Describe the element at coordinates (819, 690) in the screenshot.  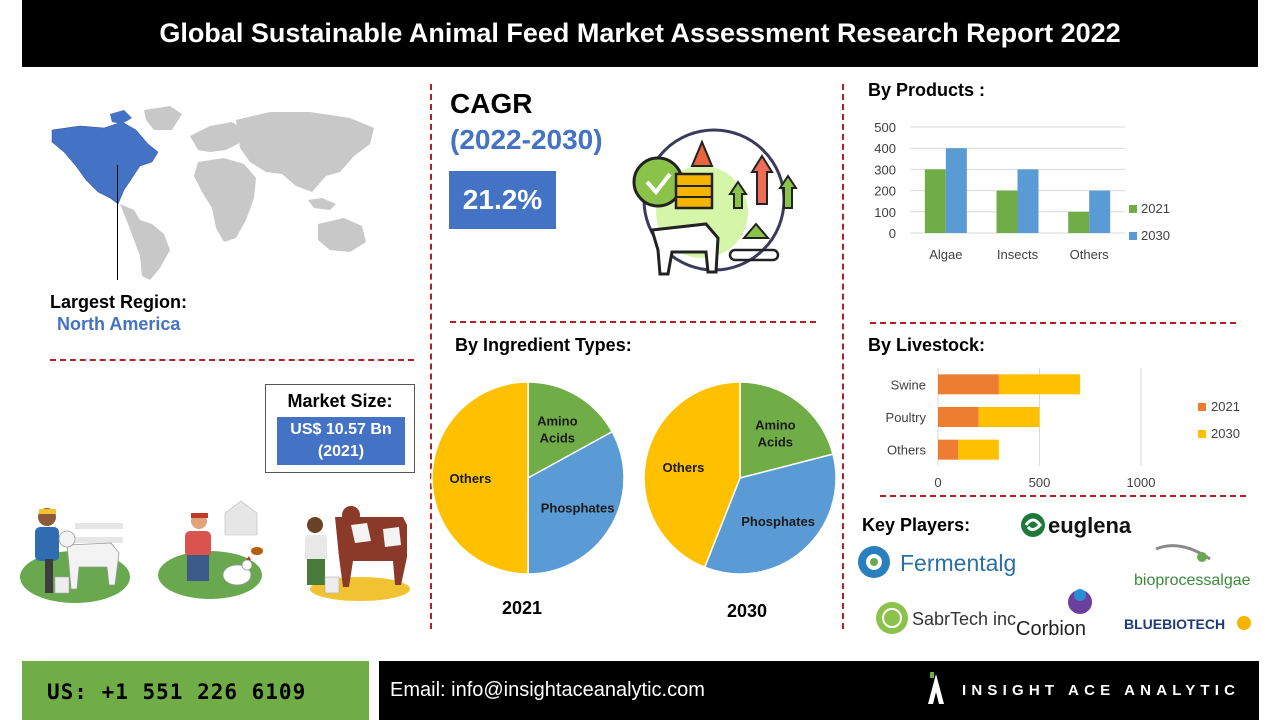
I see `contact-email: Email: info@insightaceanalytic.com` at that location.